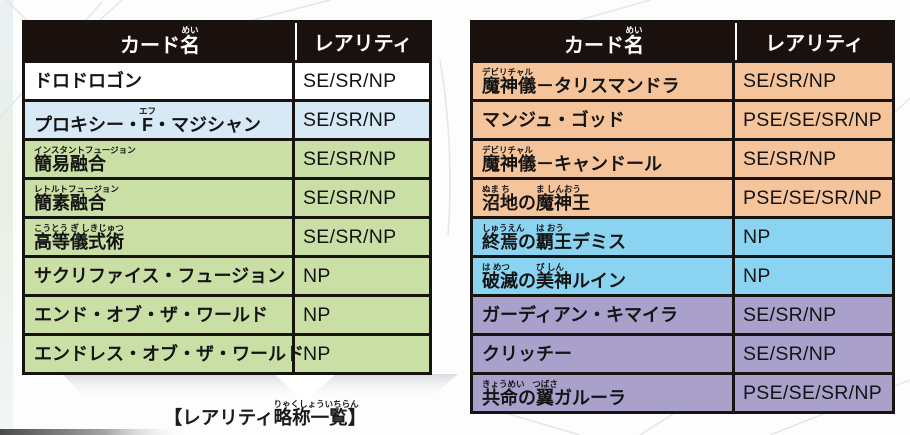  What do you see at coordinates (604, 198) in the screenshot?
I see `card-name-cell: ぬま ち沼地のま しんおう 魔神王` at bounding box center [604, 198].